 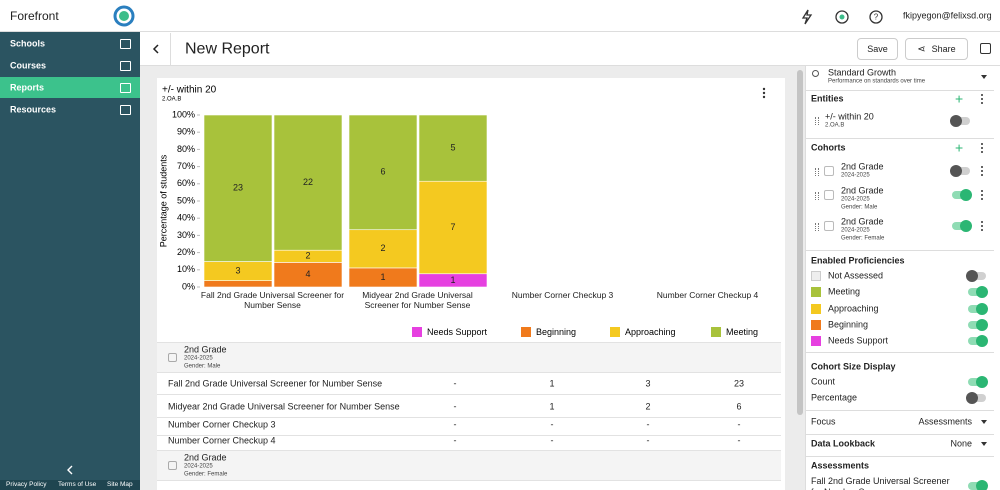 I want to click on logo, so click(x=124, y=16).